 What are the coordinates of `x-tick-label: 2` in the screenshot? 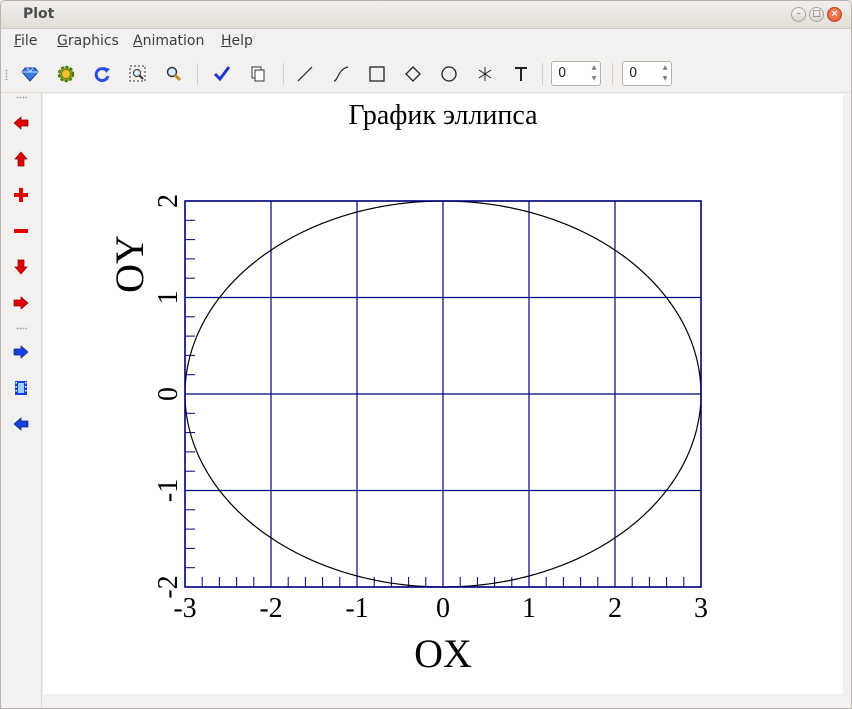 It's located at (615, 608).